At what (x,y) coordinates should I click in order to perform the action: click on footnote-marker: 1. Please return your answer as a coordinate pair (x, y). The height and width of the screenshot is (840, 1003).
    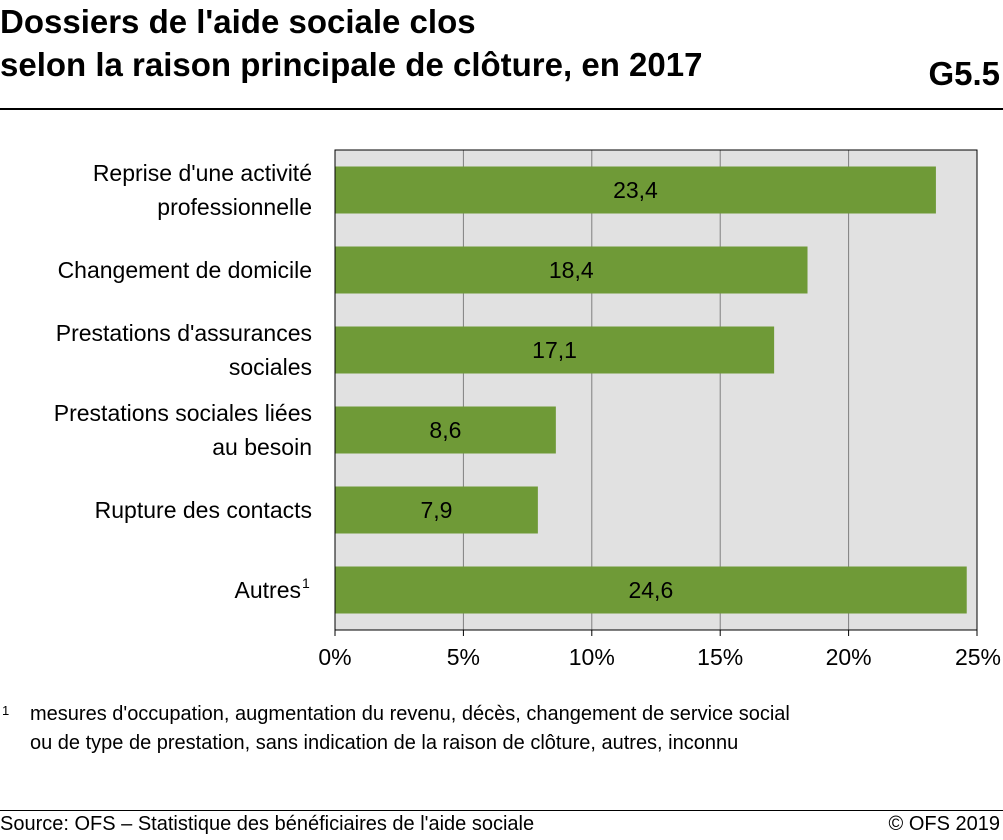
    Looking at the image, I should click on (6, 710).